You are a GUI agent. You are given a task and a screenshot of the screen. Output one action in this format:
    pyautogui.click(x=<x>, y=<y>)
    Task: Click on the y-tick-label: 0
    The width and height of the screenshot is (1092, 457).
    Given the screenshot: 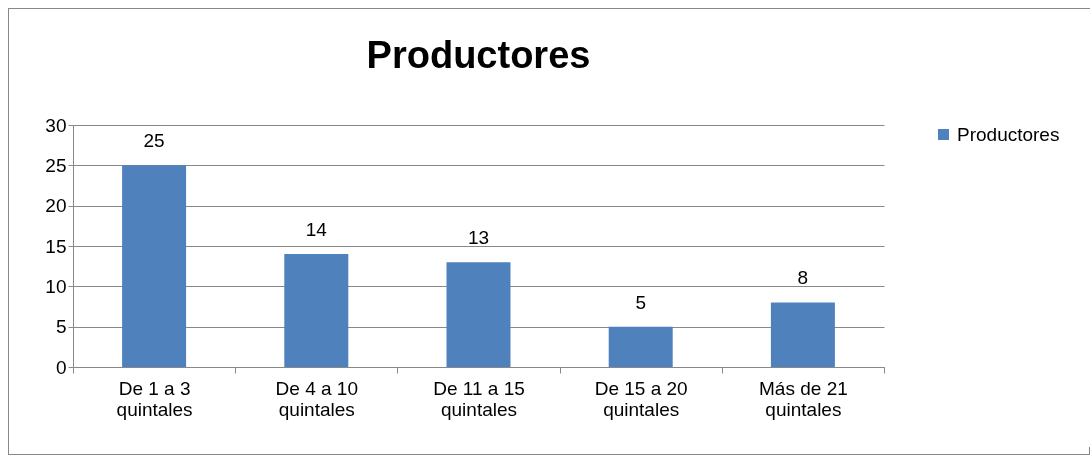 What is the action you would take?
    pyautogui.click(x=61, y=367)
    